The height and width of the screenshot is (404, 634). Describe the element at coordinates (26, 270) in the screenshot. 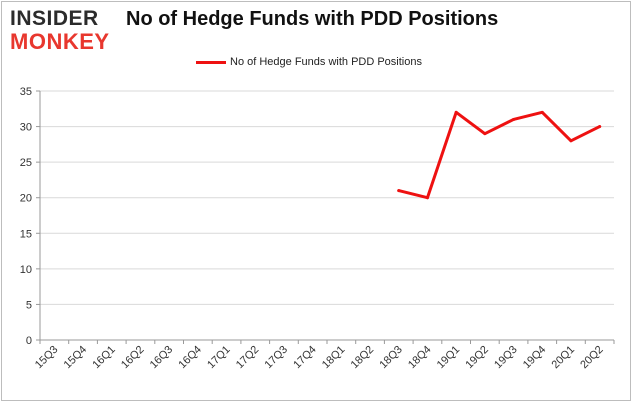

I see `ytick-label-10: 10` at that location.